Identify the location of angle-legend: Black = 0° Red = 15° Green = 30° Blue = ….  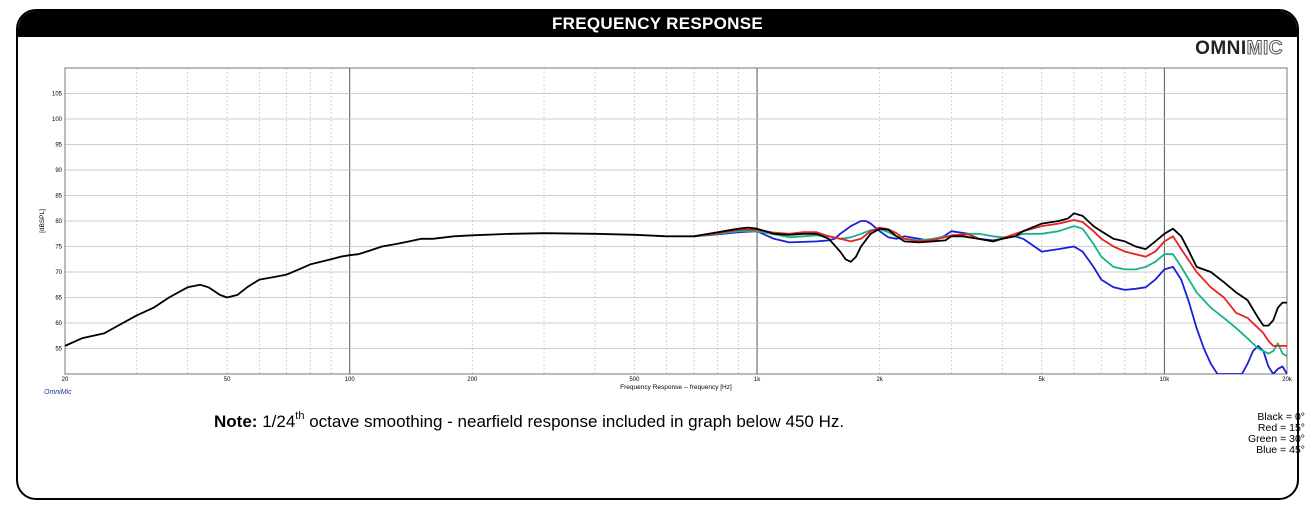
(1276, 434).